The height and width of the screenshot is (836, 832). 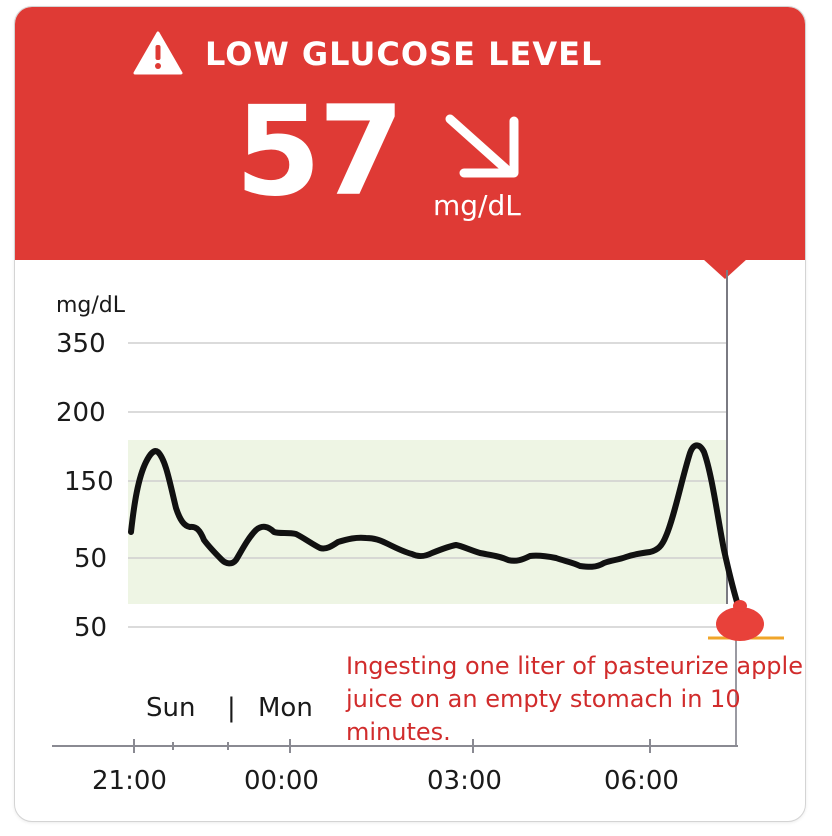 What do you see at coordinates (740, 624) in the screenshot?
I see `current-reading-marker` at bounding box center [740, 624].